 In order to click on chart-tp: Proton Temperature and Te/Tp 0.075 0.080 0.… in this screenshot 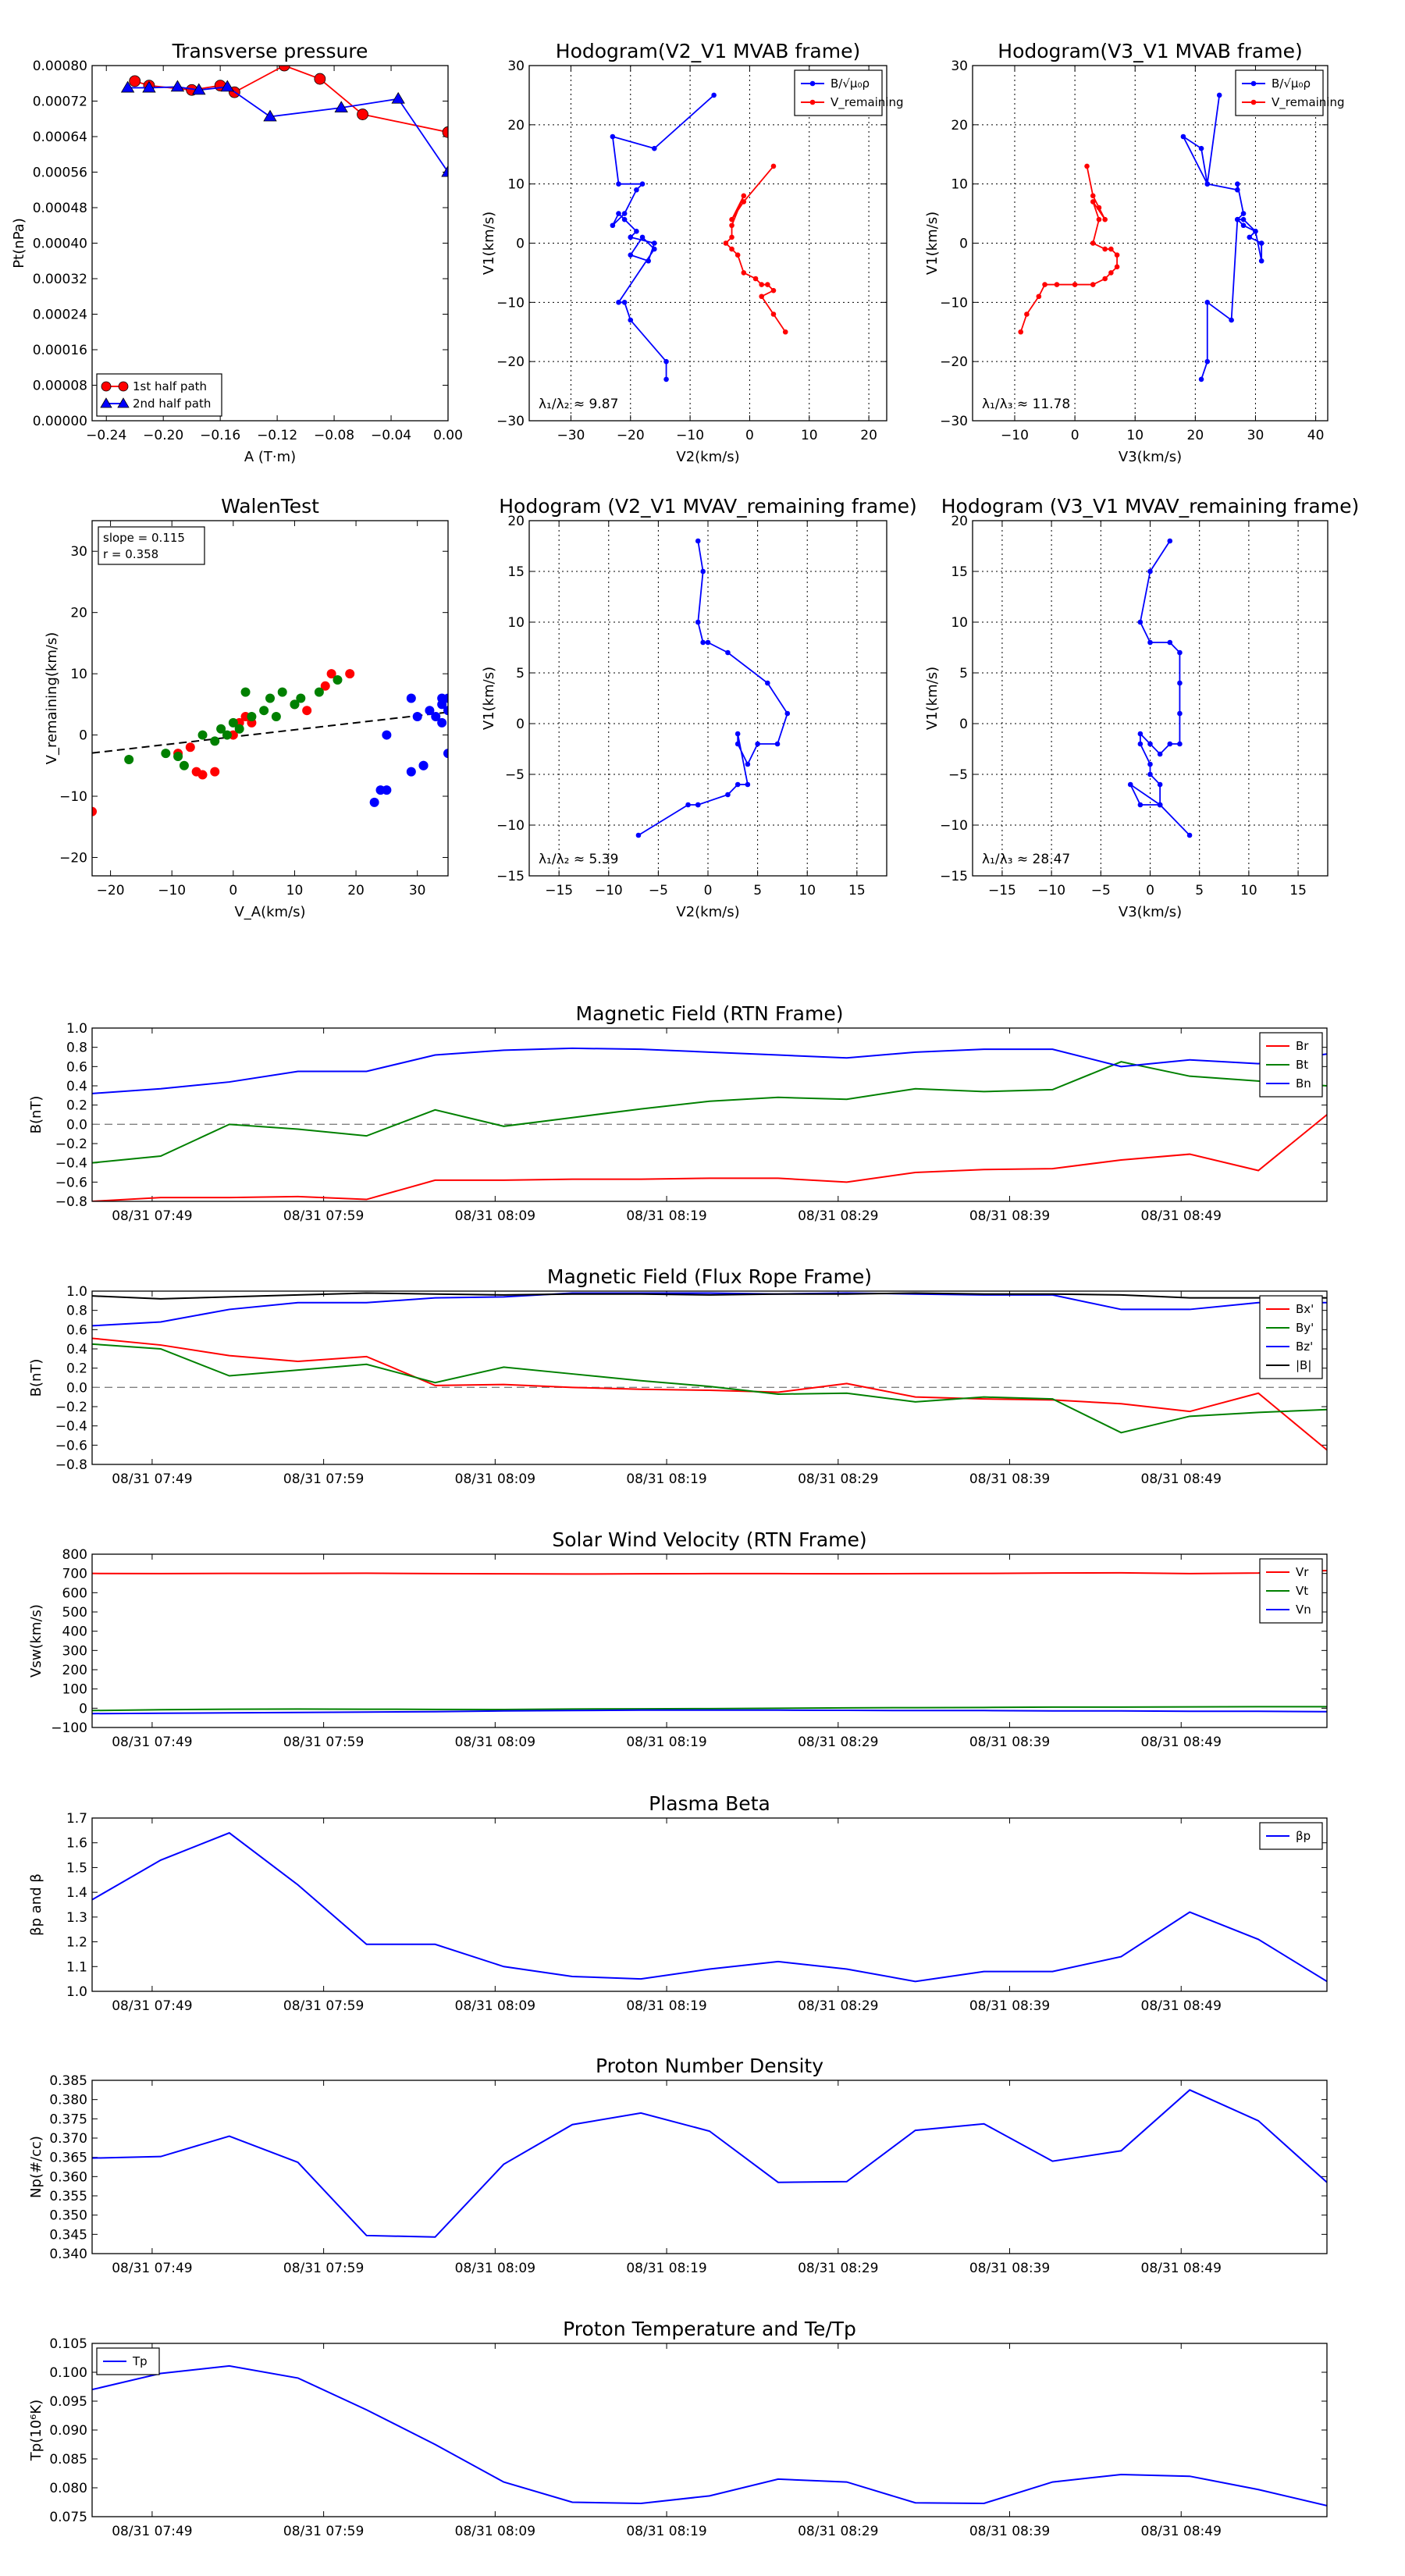, I will do `click(678, 2428)`.